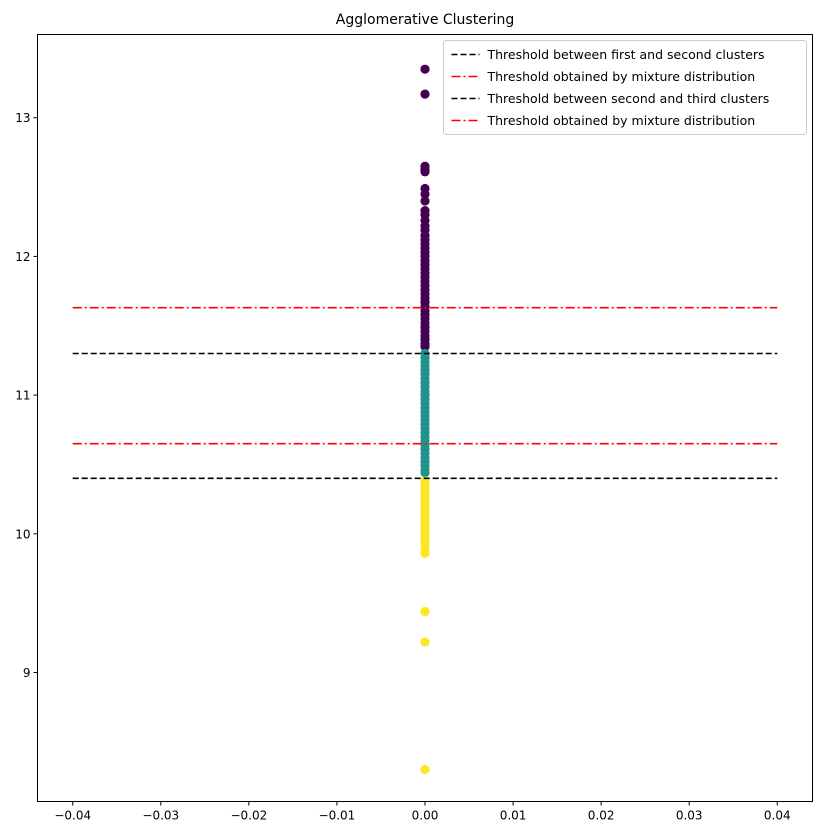  Describe the element at coordinates (160, 816) in the screenshot. I see `x-tick-label-1: −0.03` at that location.